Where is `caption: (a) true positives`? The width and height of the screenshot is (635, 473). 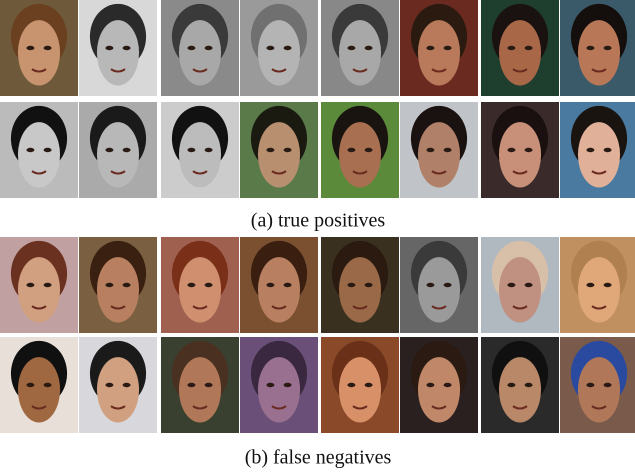
caption: (a) true positives is located at coordinates (318, 221).